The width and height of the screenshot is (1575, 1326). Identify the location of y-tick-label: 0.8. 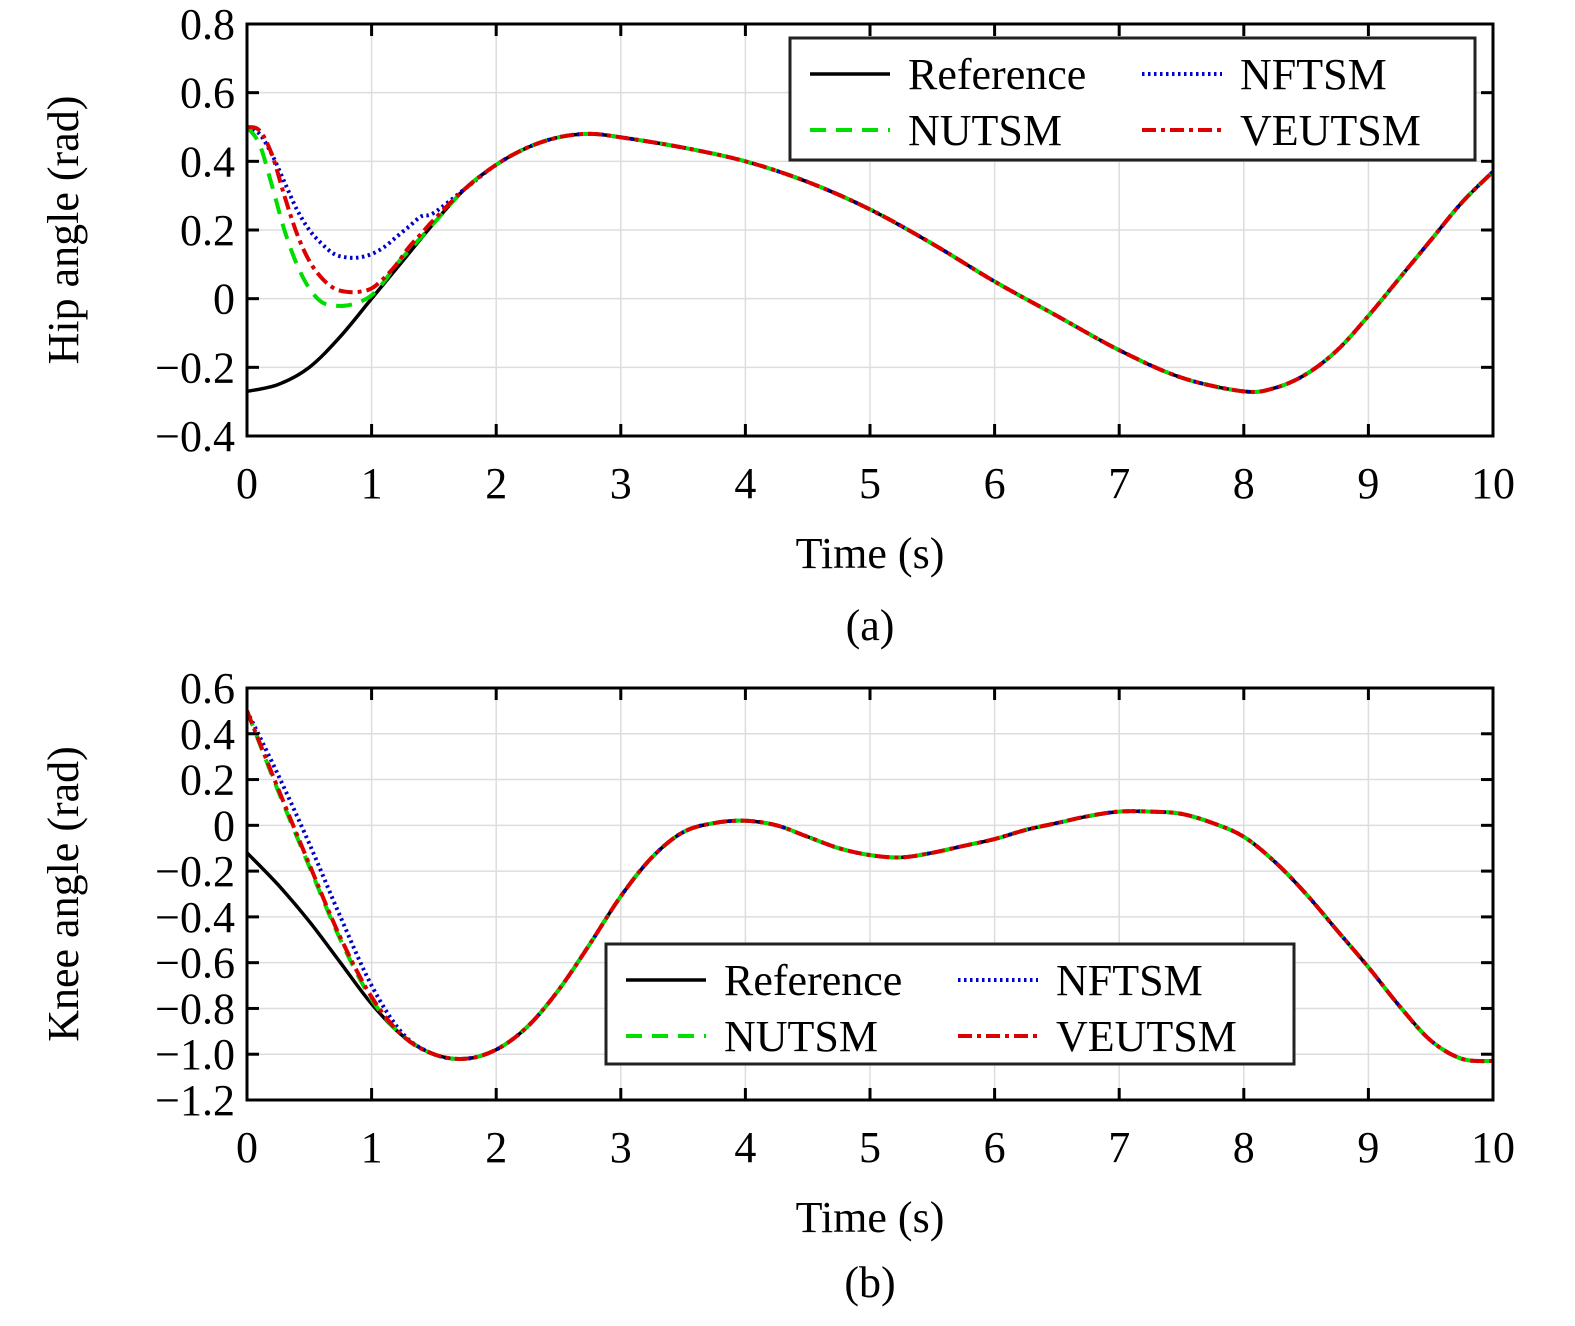
(207, 24).